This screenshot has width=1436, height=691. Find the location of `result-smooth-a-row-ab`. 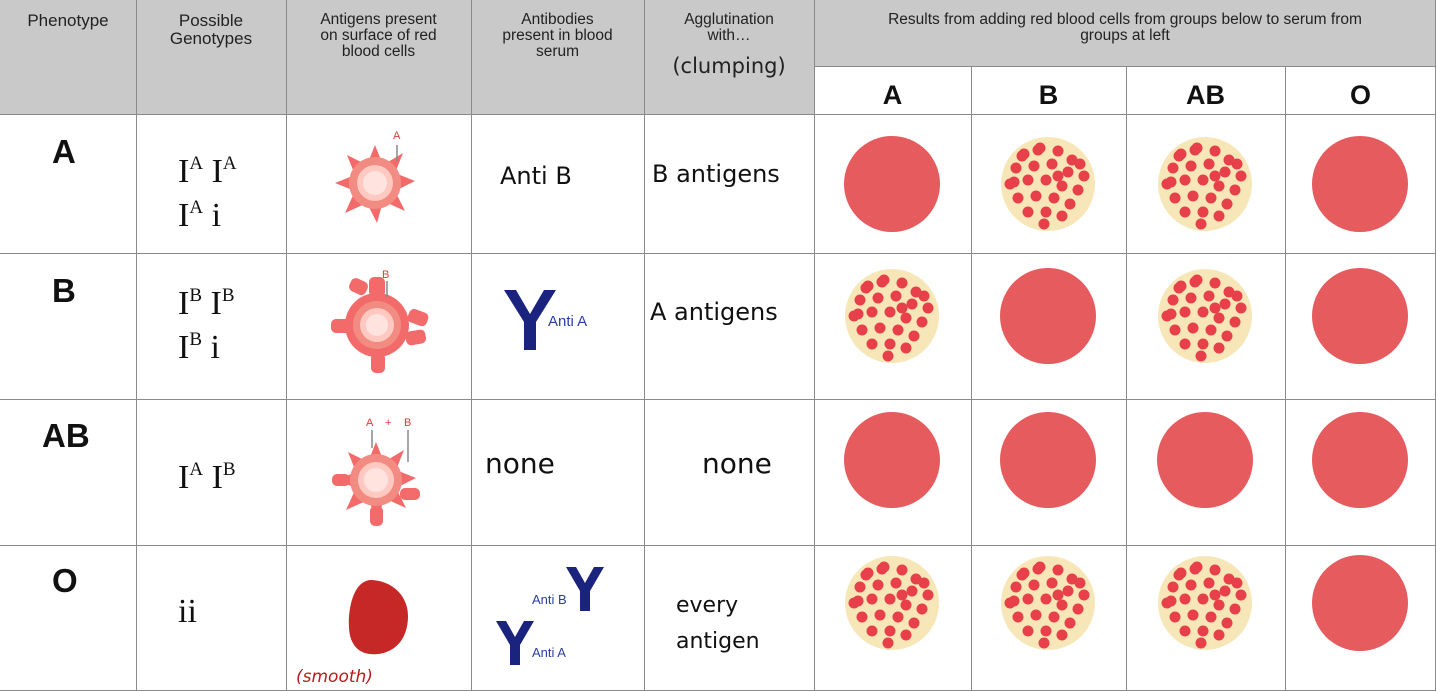

result-smooth-a-row-ab is located at coordinates (892, 460).